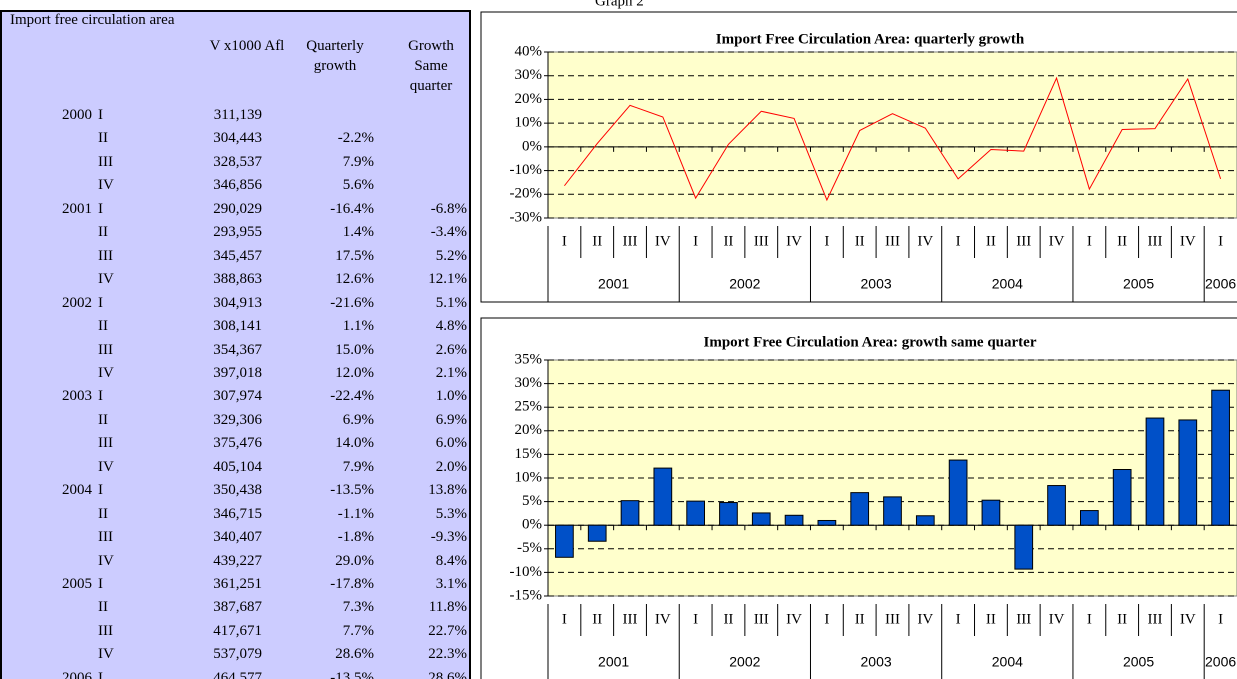  What do you see at coordinates (451, 326) in the screenshot?
I see `table-cell: 4.8%` at bounding box center [451, 326].